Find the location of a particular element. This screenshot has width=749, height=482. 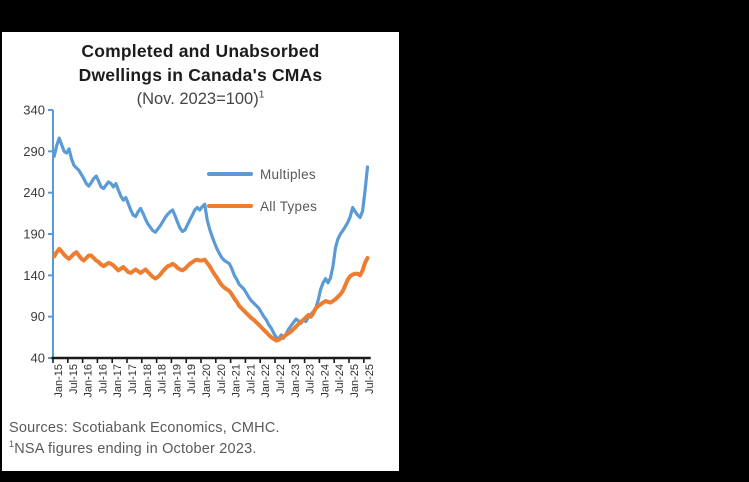

chart-legend: Multiples All Types is located at coordinates (262, 190).